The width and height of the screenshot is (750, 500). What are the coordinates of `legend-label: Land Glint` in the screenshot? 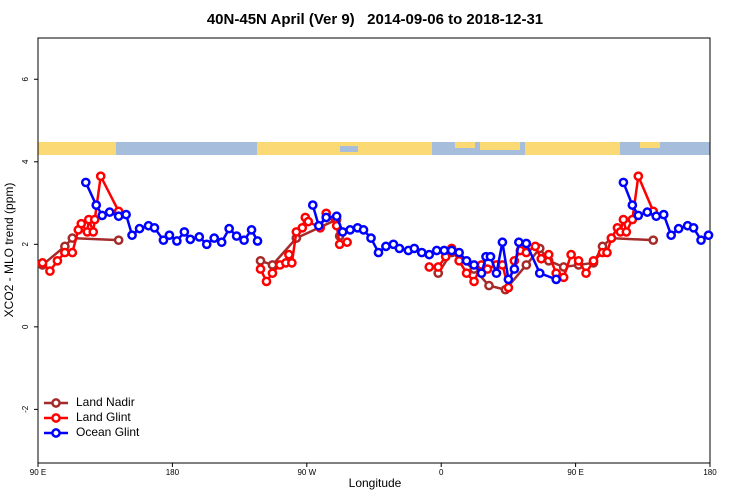 It's located at (103, 417).